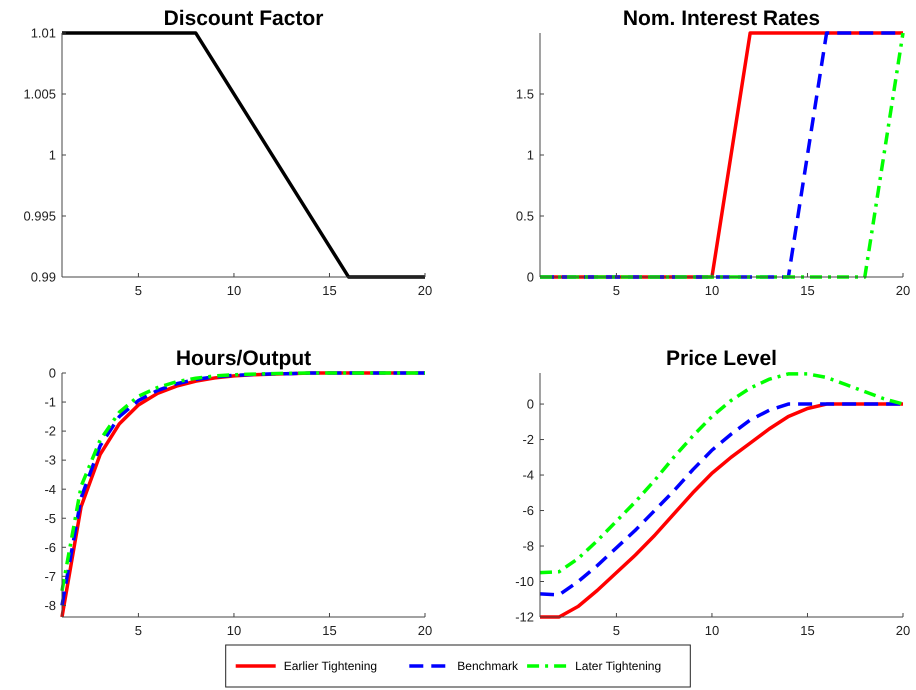  What do you see at coordinates (488, 666) in the screenshot?
I see `legend-label: Benchmark` at bounding box center [488, 666].